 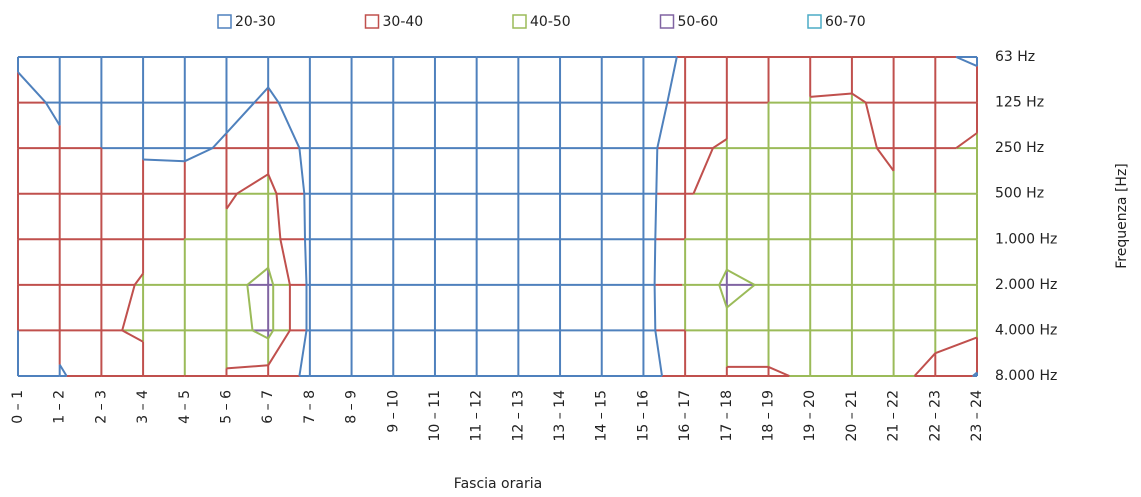 I want to click on legend-label: 30-40, so click(x=403, y=22).